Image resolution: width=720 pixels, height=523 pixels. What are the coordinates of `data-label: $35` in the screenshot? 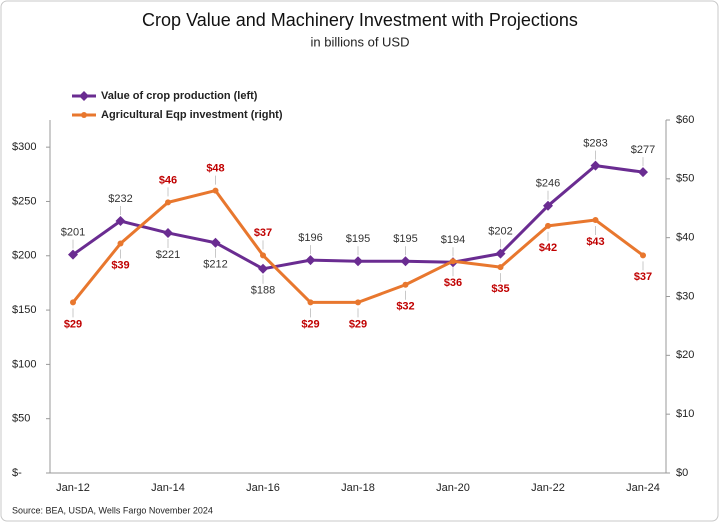 It's located at (500, 289).